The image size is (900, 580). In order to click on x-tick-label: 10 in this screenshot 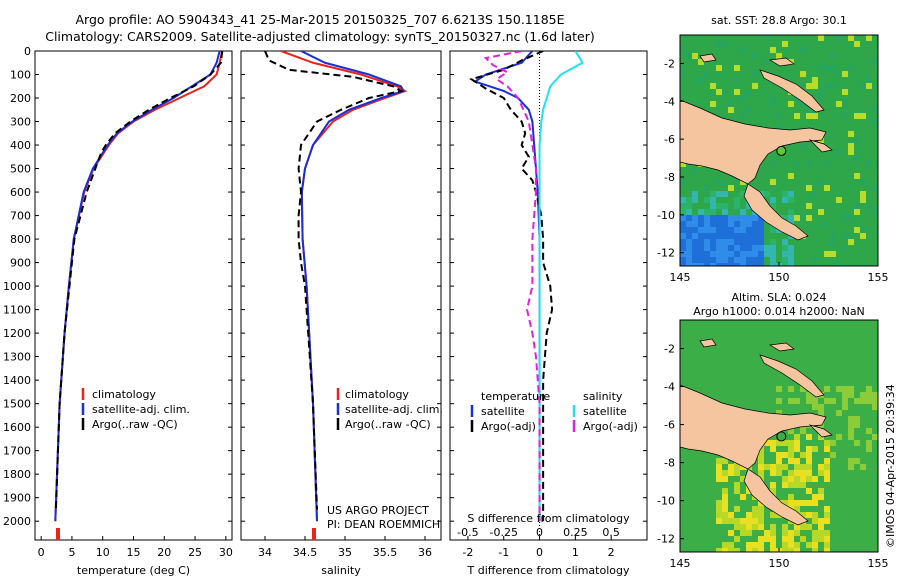, I will do `click(103, 552)`.